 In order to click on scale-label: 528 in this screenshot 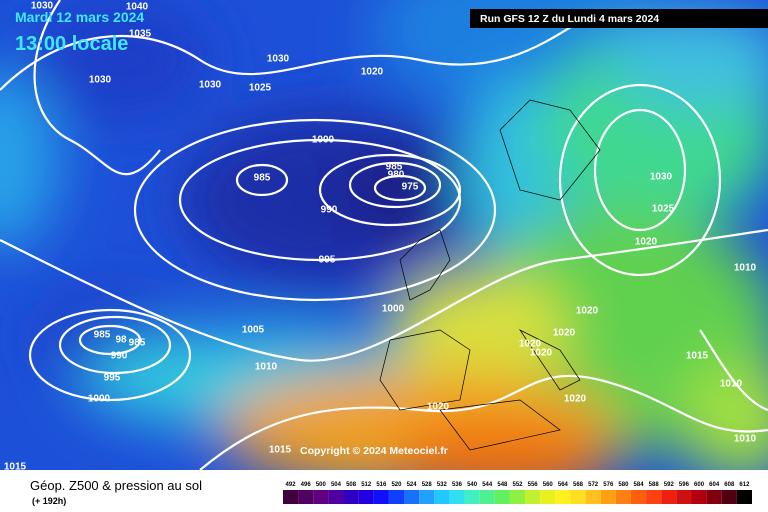, I will do `click(427, 485)`.